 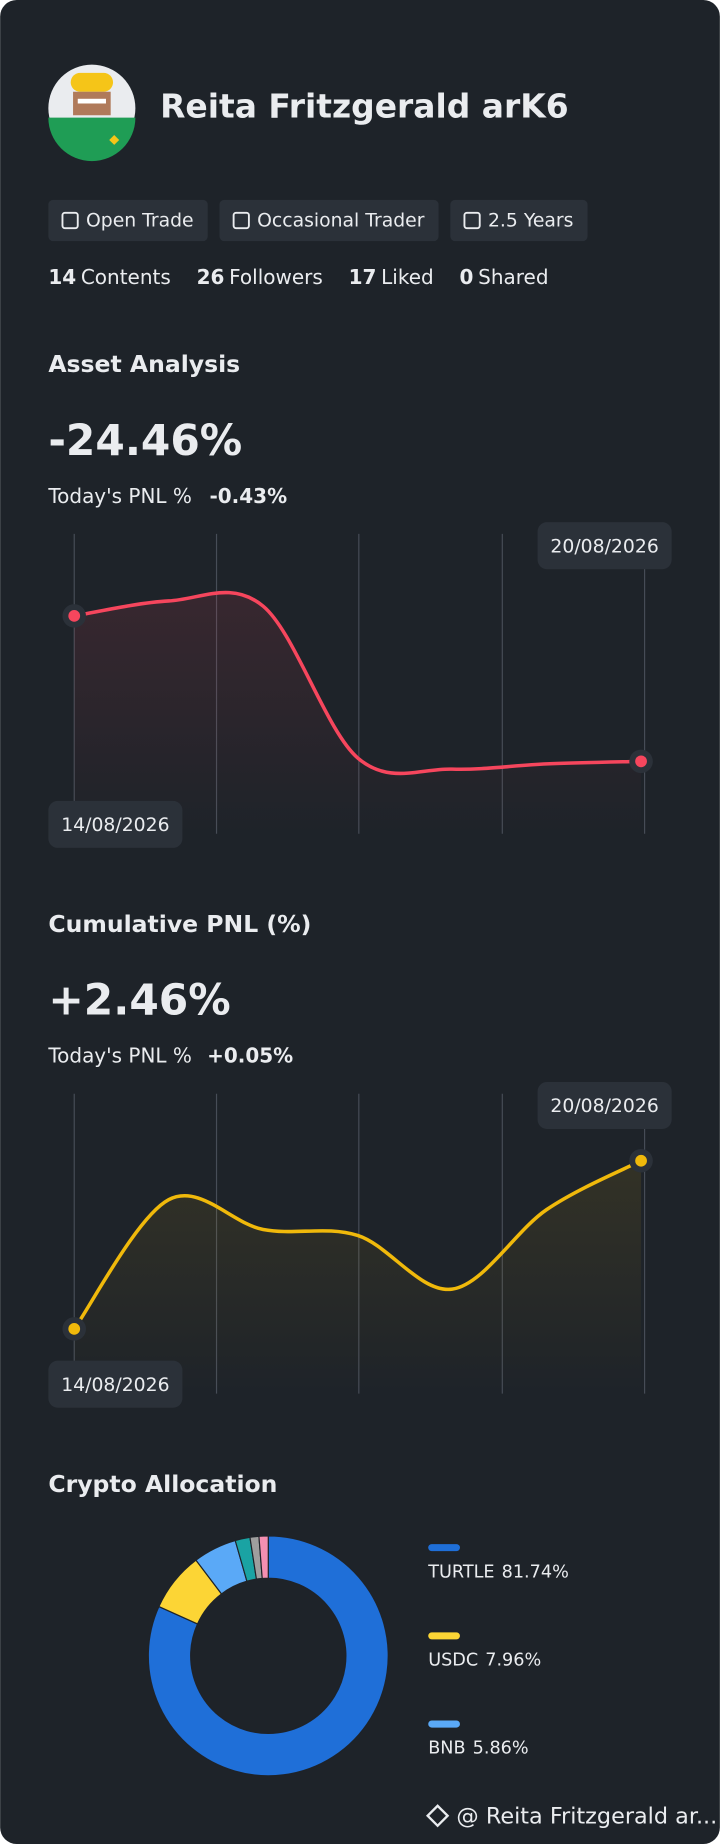 What do you see at coordinates (535, 1572) in the screenshot?
I see `legend-value: 81.74%` at bounding box center [535, 1572].